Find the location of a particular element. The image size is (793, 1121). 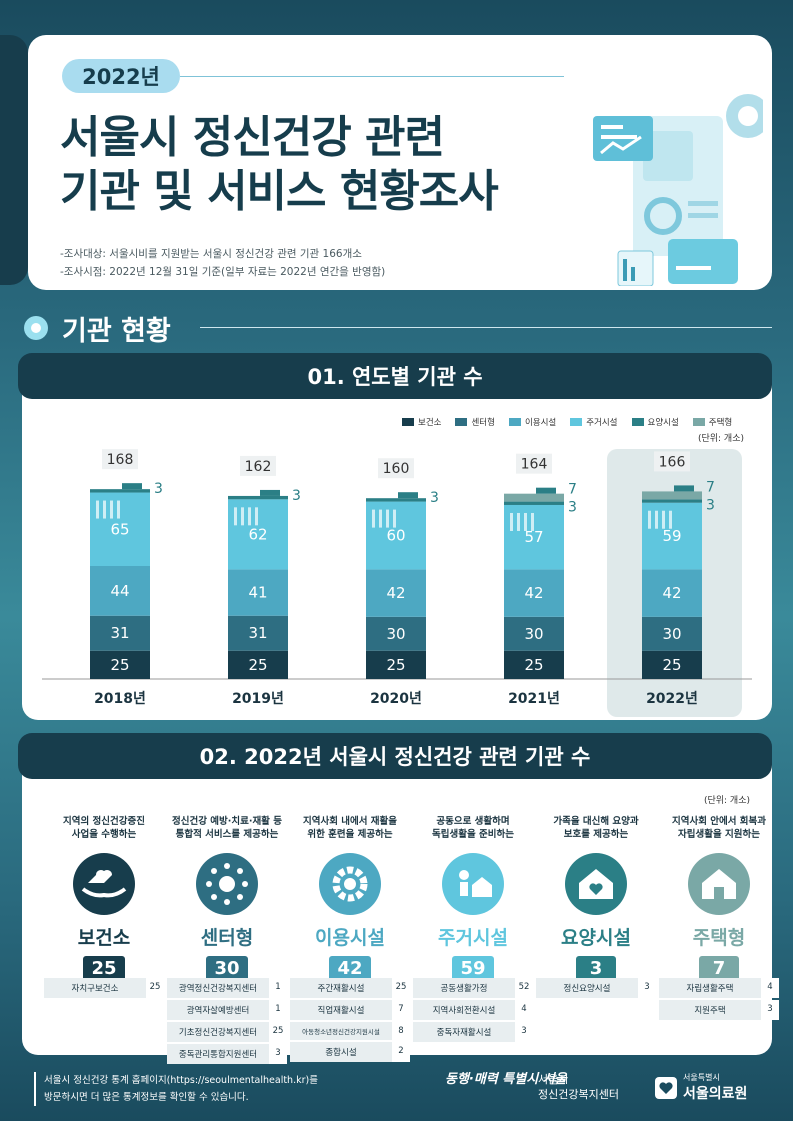

sub-table-row: 지역사회전환시설 4 is located at coordinates (473, 1010).